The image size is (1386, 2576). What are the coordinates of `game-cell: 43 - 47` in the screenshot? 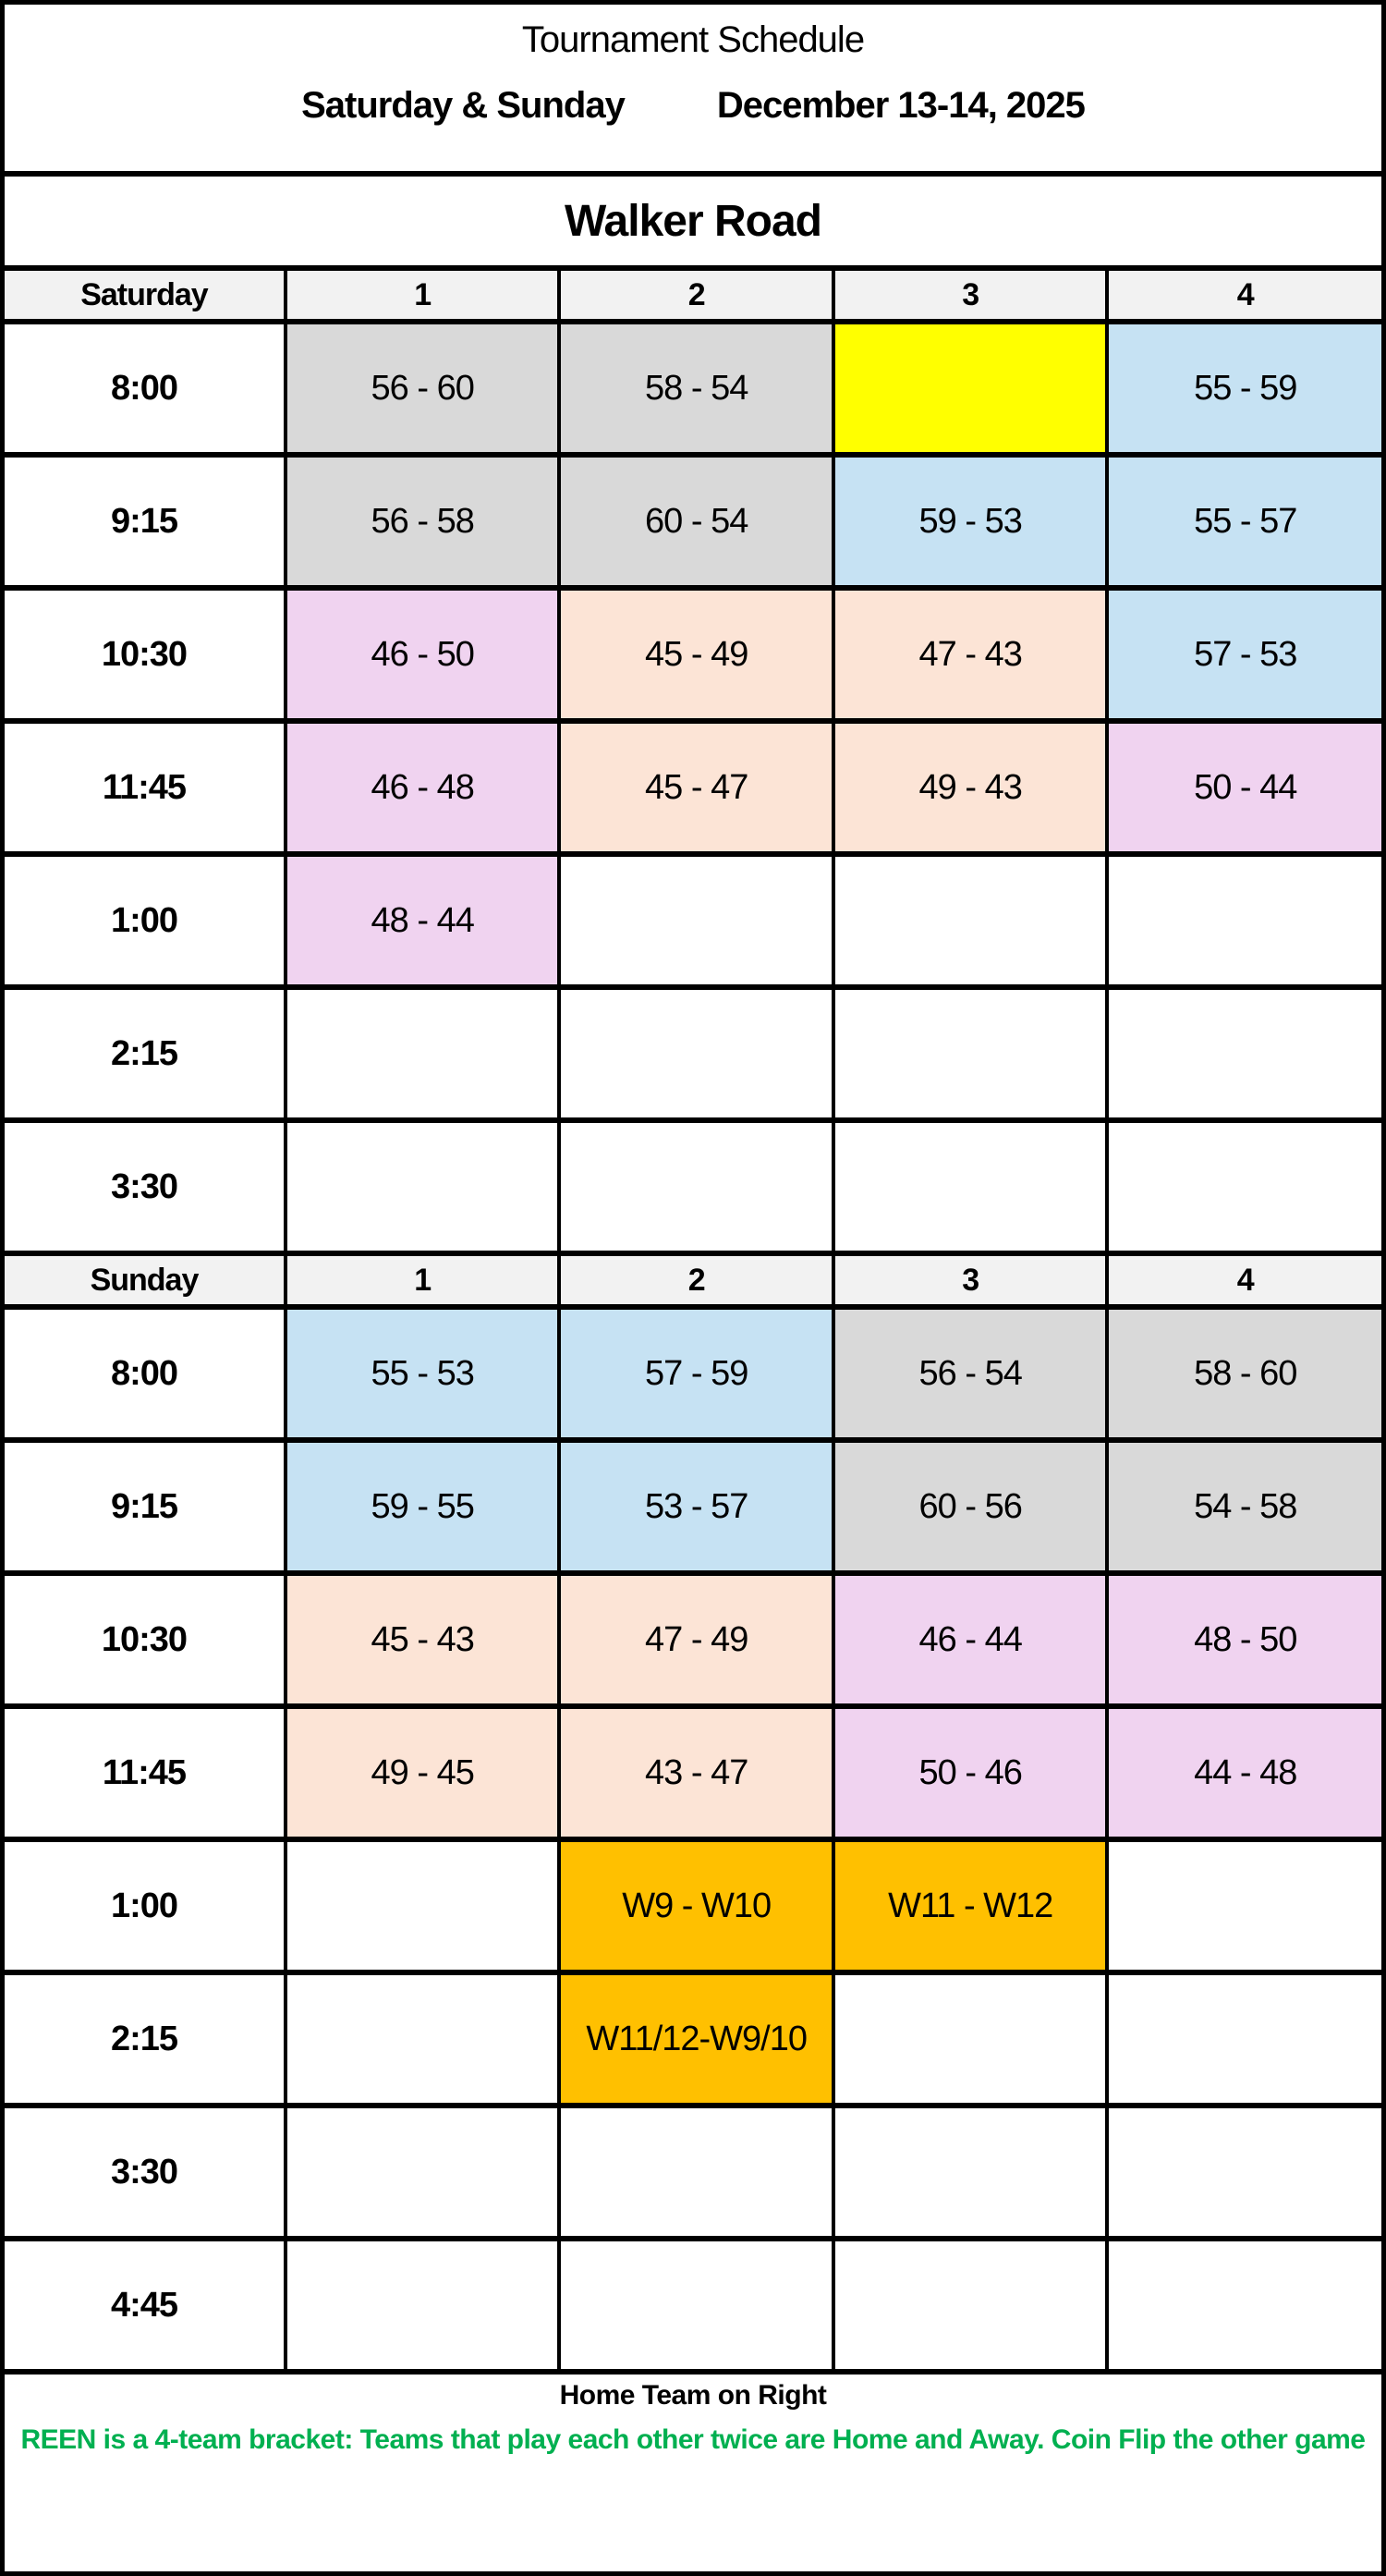 It's located at (696, 1772).